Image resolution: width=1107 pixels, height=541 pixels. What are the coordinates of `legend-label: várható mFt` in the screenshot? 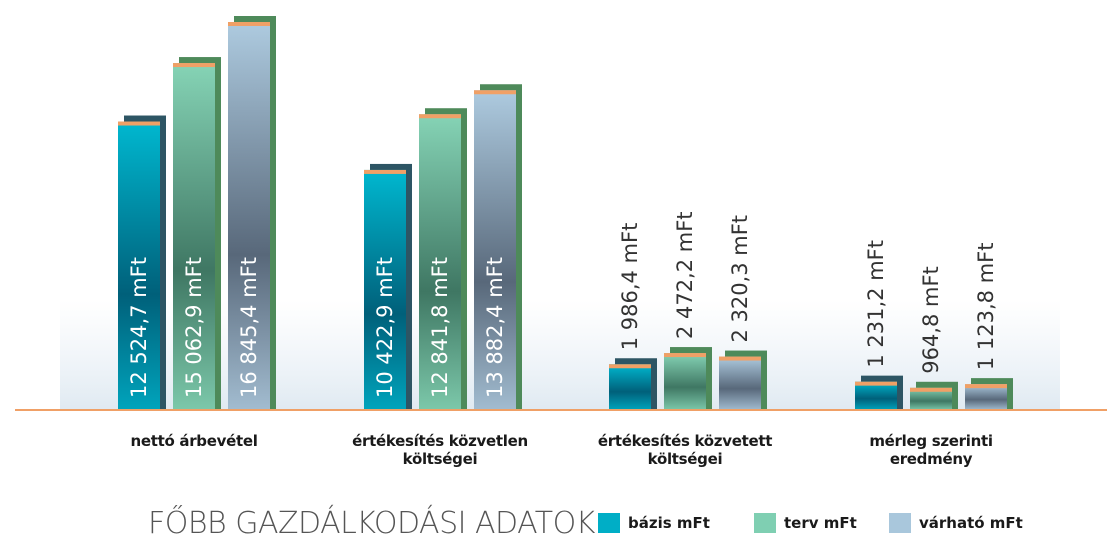 It's located at (971, 523).